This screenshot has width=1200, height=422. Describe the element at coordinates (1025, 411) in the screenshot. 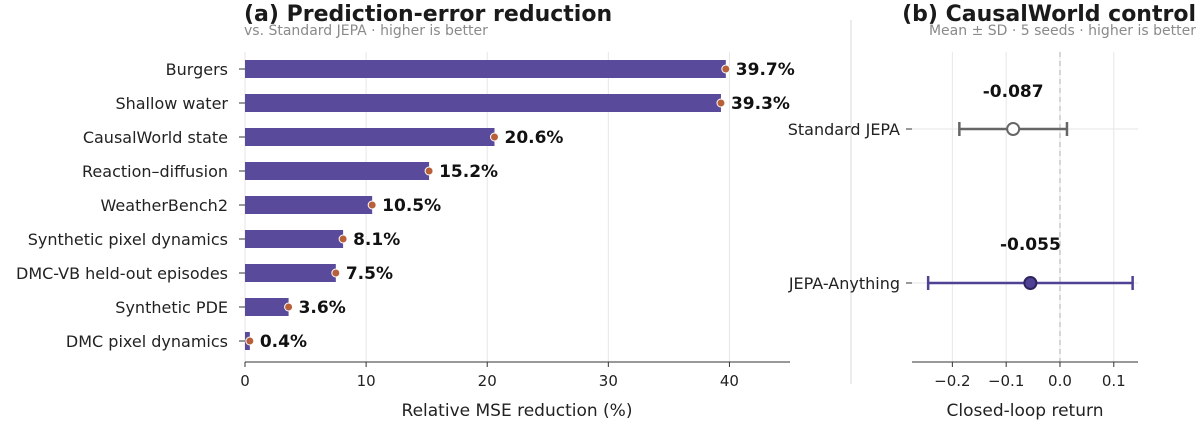

I see `panel-b-x-axis-label: Closed-loop return` at that location.